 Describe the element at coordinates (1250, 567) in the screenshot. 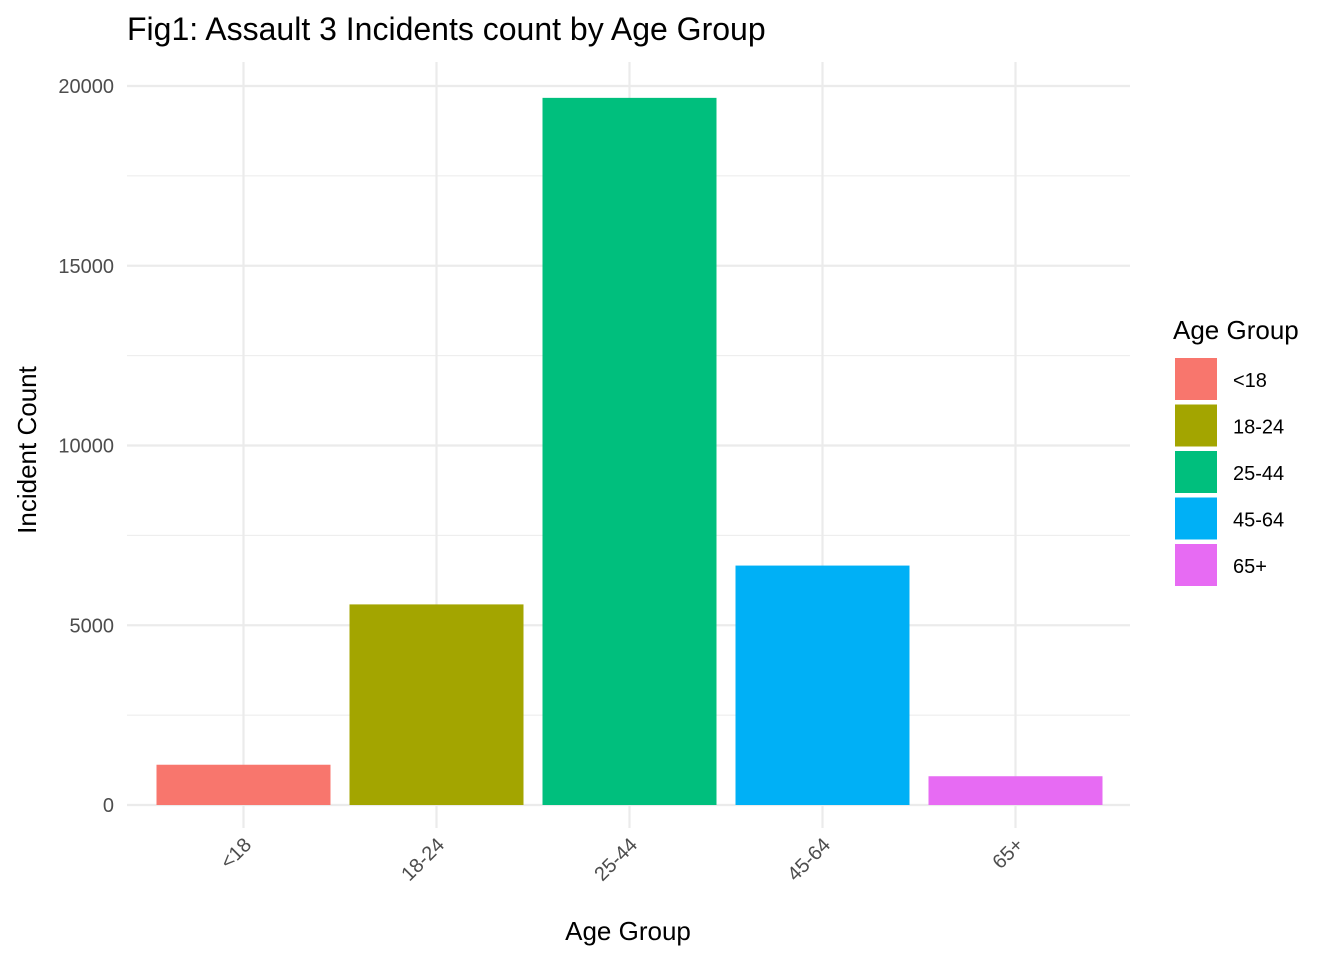

I see `legend-label: 65+` at that location.